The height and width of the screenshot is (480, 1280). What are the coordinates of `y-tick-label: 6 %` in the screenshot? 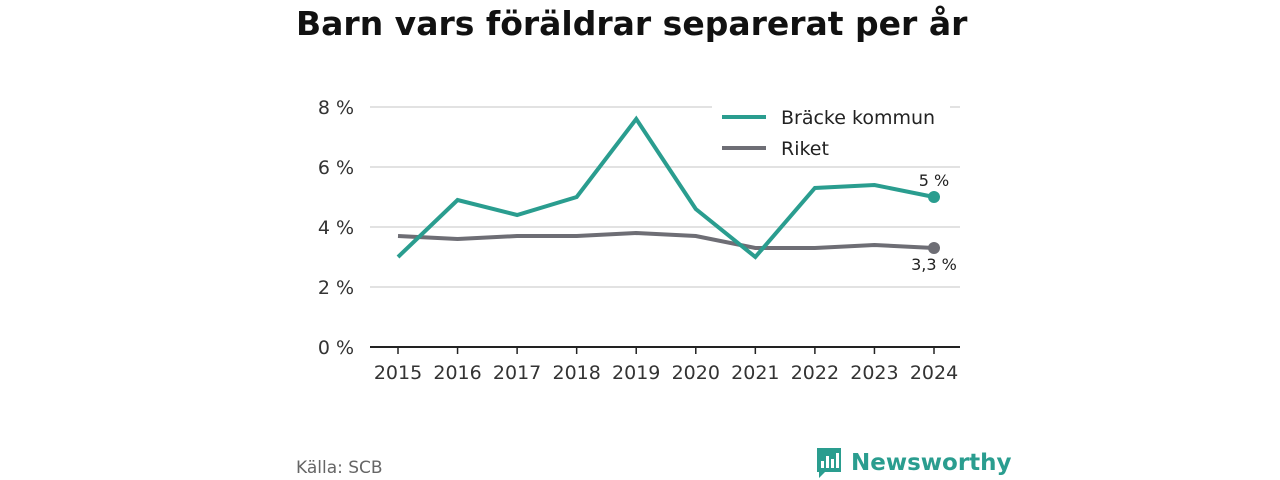 It's located at (336, 168).